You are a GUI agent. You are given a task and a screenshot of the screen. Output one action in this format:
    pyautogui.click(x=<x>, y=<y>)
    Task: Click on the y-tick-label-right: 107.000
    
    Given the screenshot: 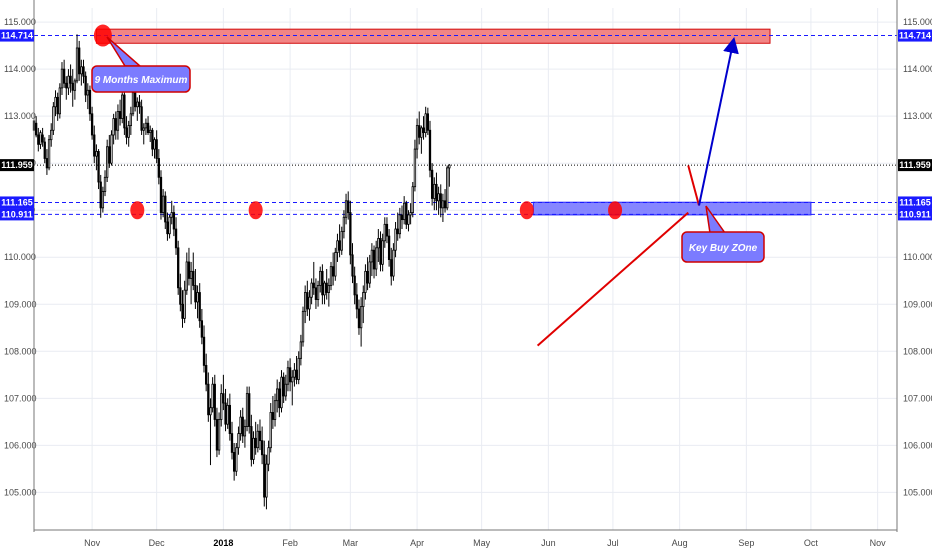 What is the action you would take?
    pyautogui.click(x=917, y=398)
    